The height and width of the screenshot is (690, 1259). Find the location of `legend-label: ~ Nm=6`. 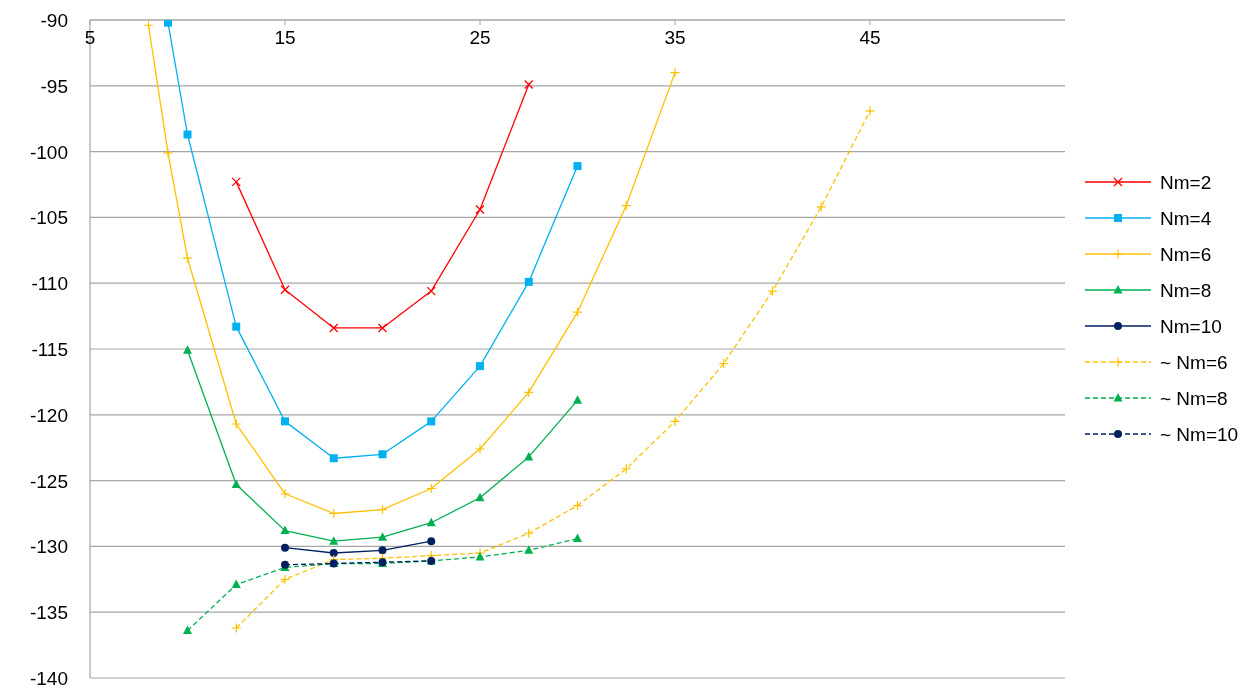

legend-label: ~ Nm=6 is located at coordinates (1194, 362).